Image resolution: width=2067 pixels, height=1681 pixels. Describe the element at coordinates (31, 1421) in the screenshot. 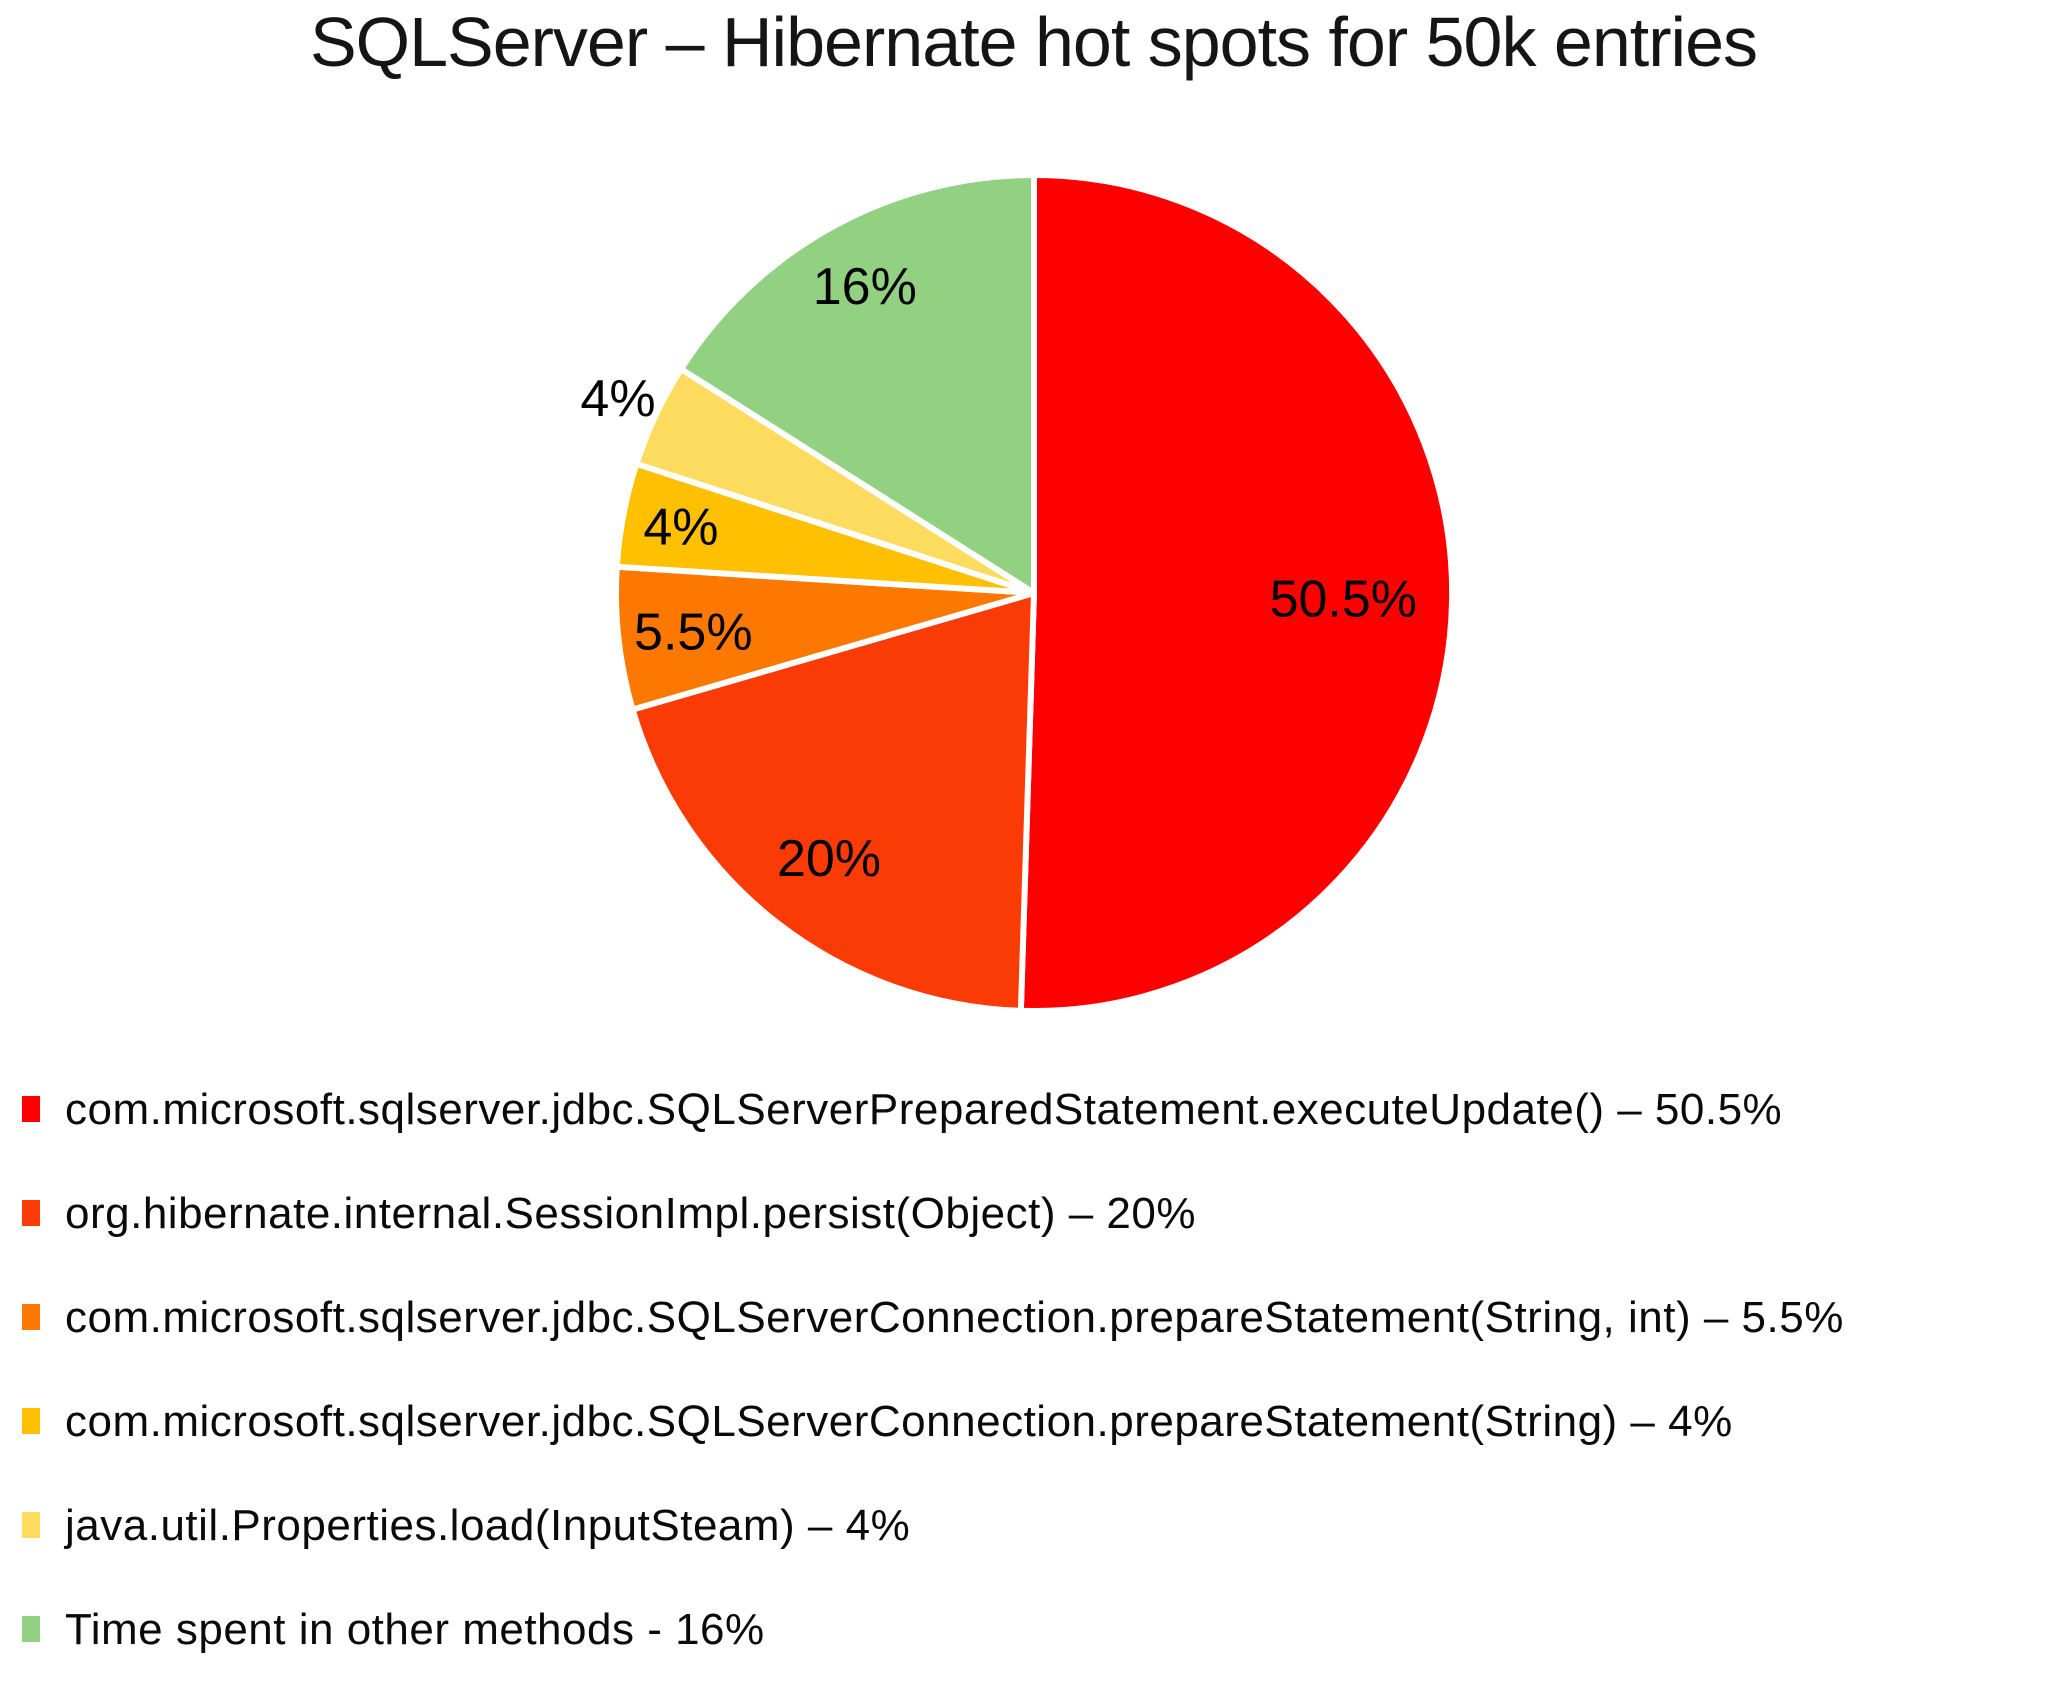

I see `legend-swatch-amber` at that location.